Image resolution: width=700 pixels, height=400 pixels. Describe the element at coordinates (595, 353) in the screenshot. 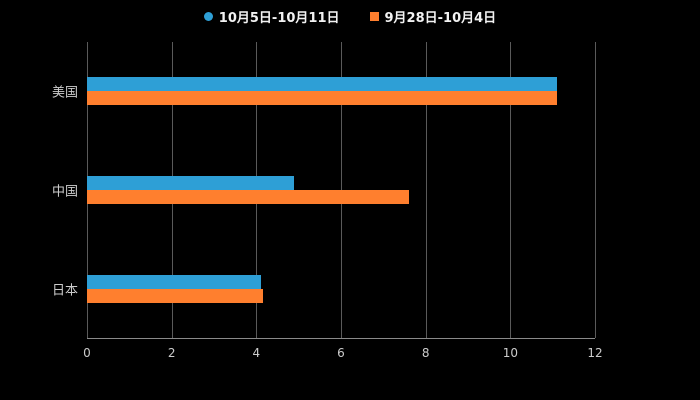

I see `x-axis-tick-label: 12` at that location.